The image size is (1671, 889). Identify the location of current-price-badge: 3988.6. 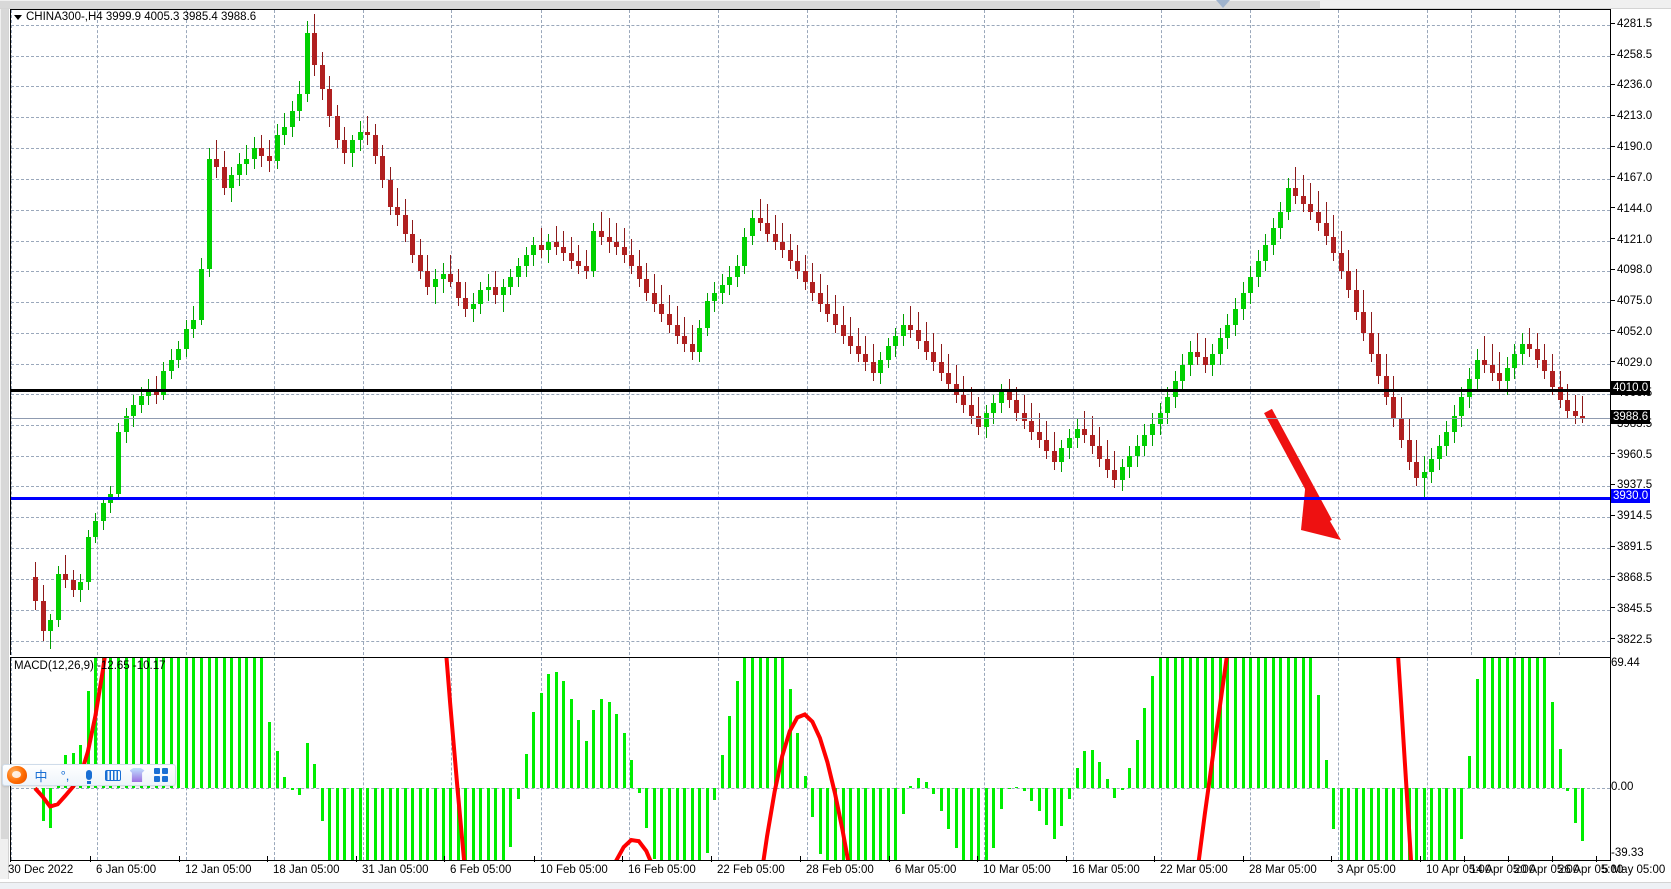
(1631, 416).